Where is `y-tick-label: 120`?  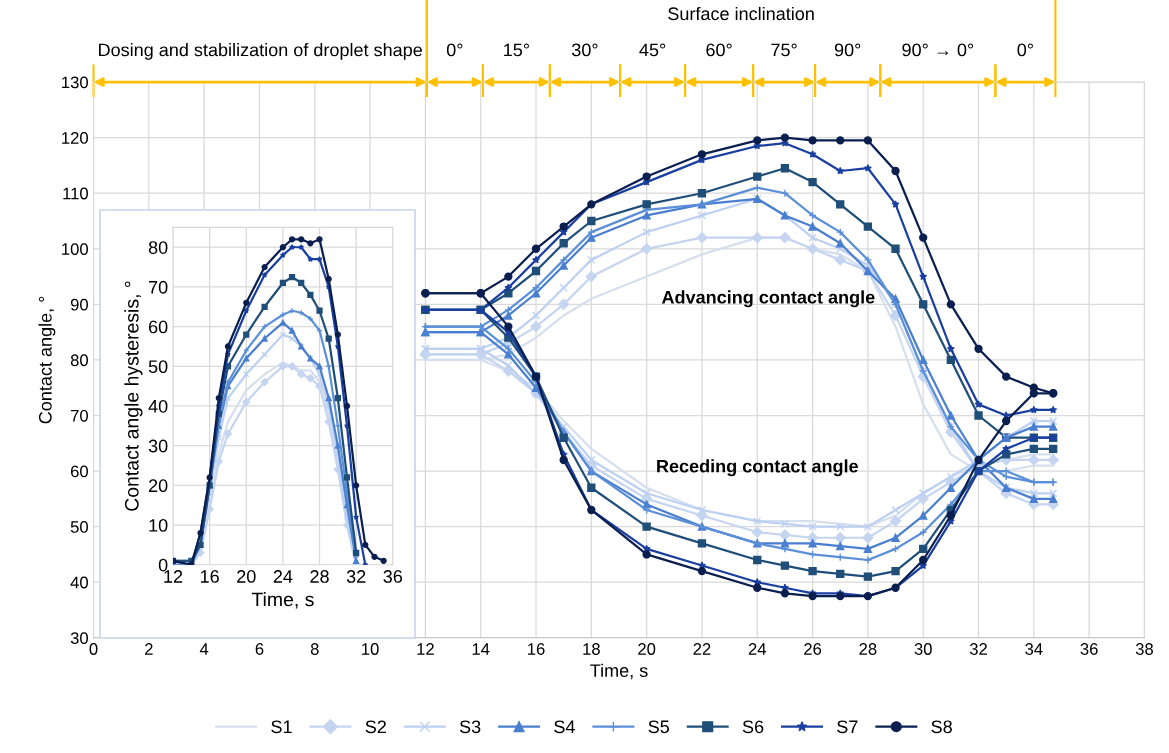 y-tick-label: 120 is located at coordinates (75, 138).